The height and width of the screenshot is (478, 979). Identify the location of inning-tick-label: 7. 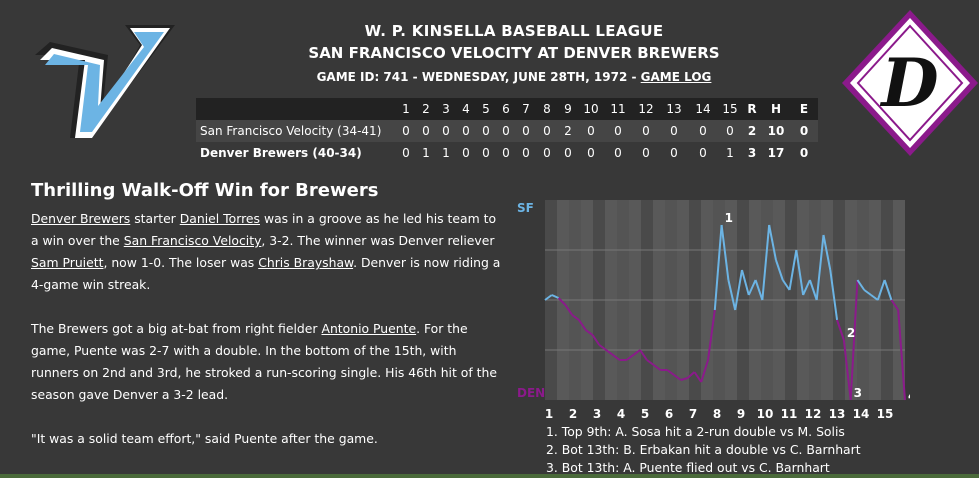
(693, 414).